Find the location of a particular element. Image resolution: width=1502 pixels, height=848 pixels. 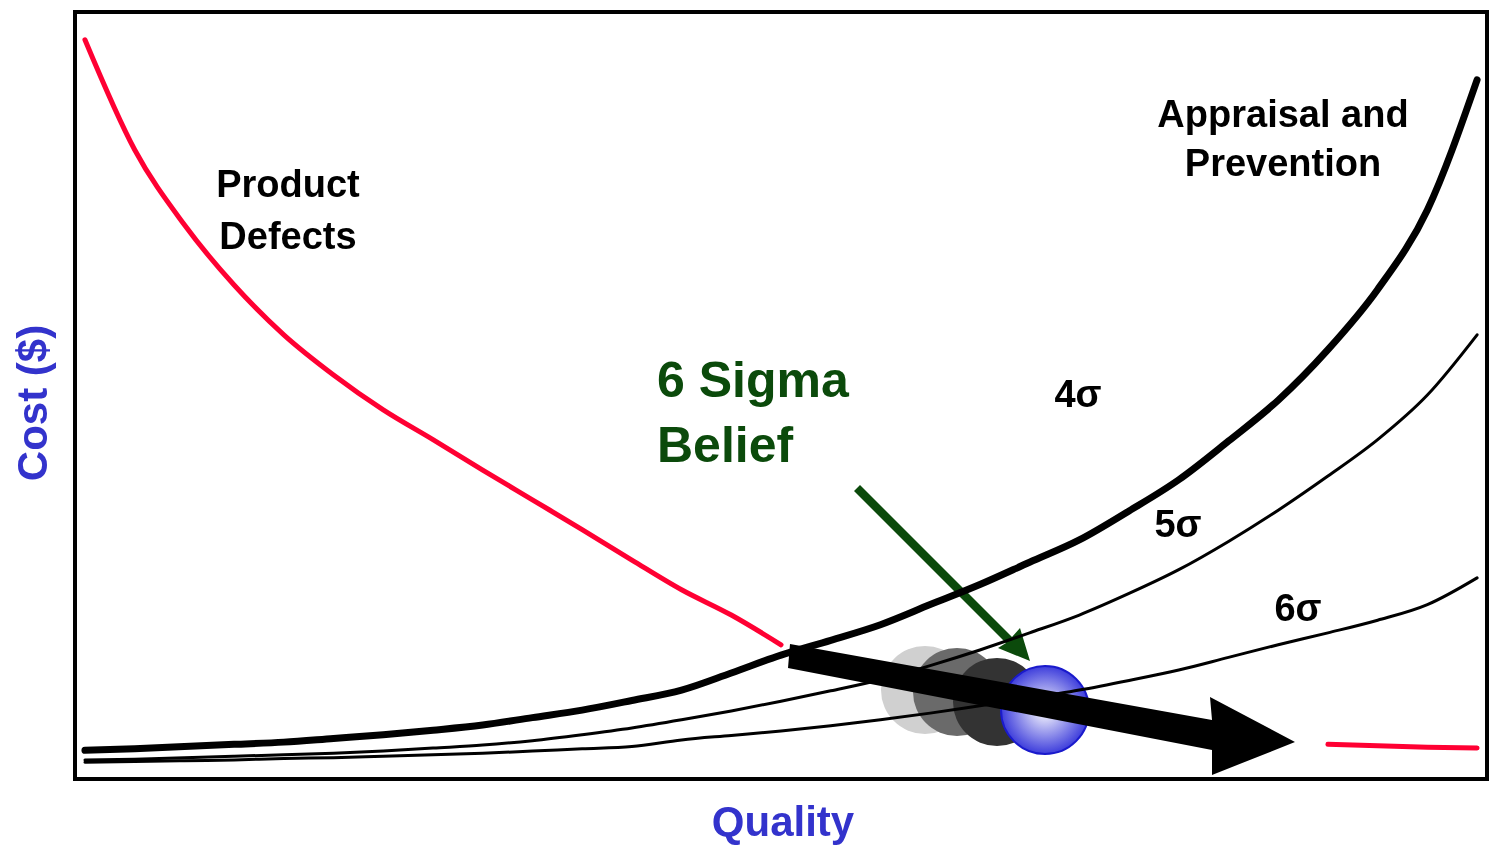

x-axis-title: Quality is located at coordinates (783, 822).